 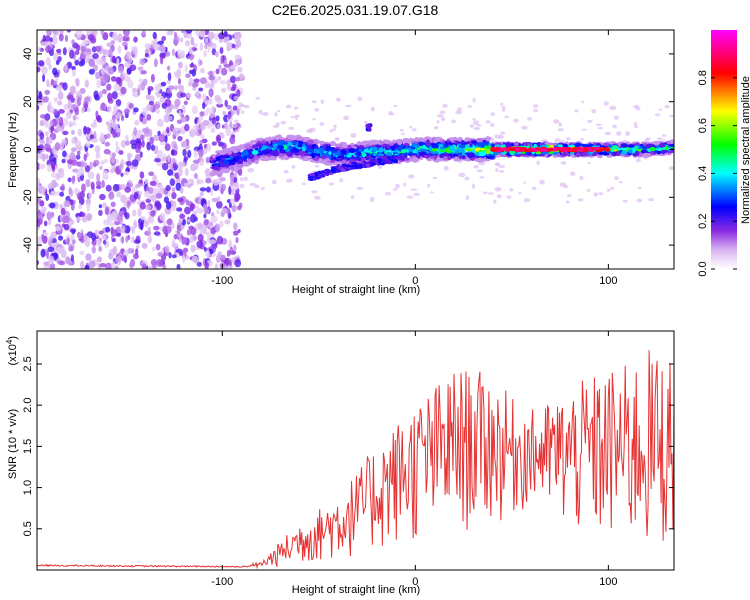 I want to click on snr-x-label: Height of straight line (km), so click(x=356, y=590).